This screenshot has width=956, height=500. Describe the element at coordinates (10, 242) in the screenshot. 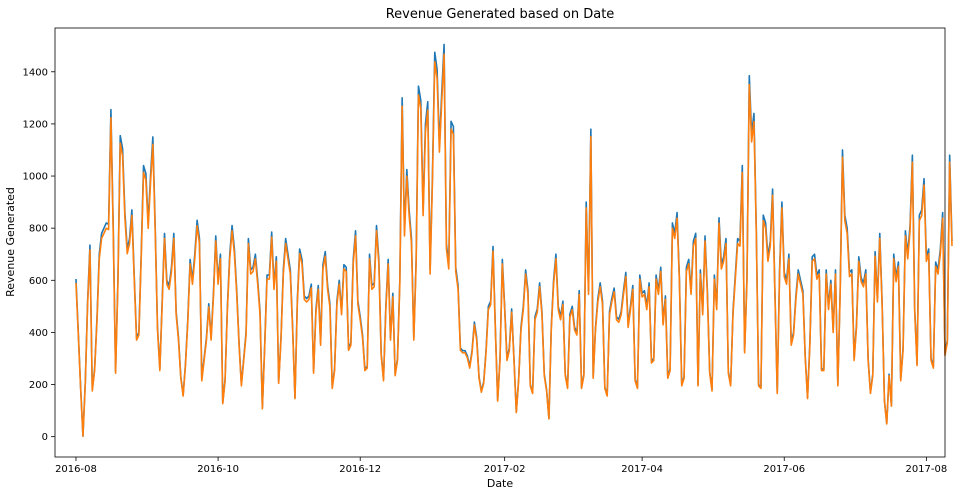

I see `y-axis-label: Revenue Generated` at that location.